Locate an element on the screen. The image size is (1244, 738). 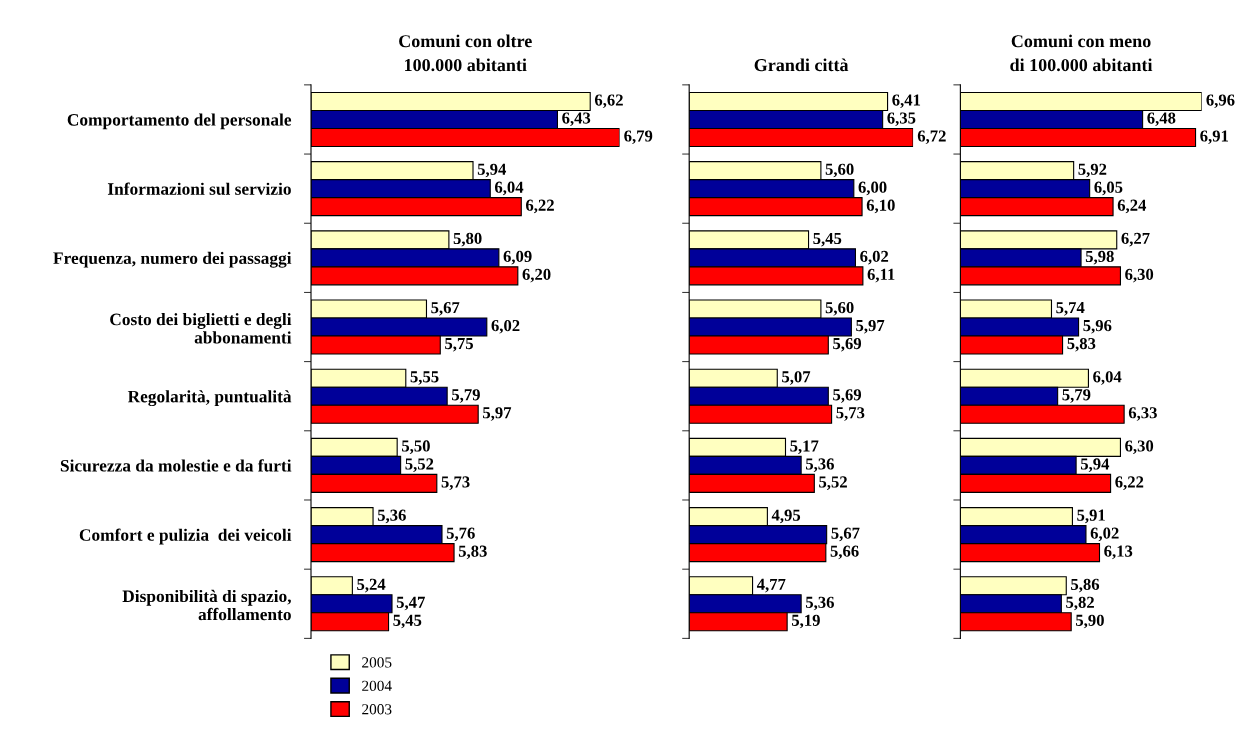
data-label: 6,48 is located at coordinates (1161, 119).